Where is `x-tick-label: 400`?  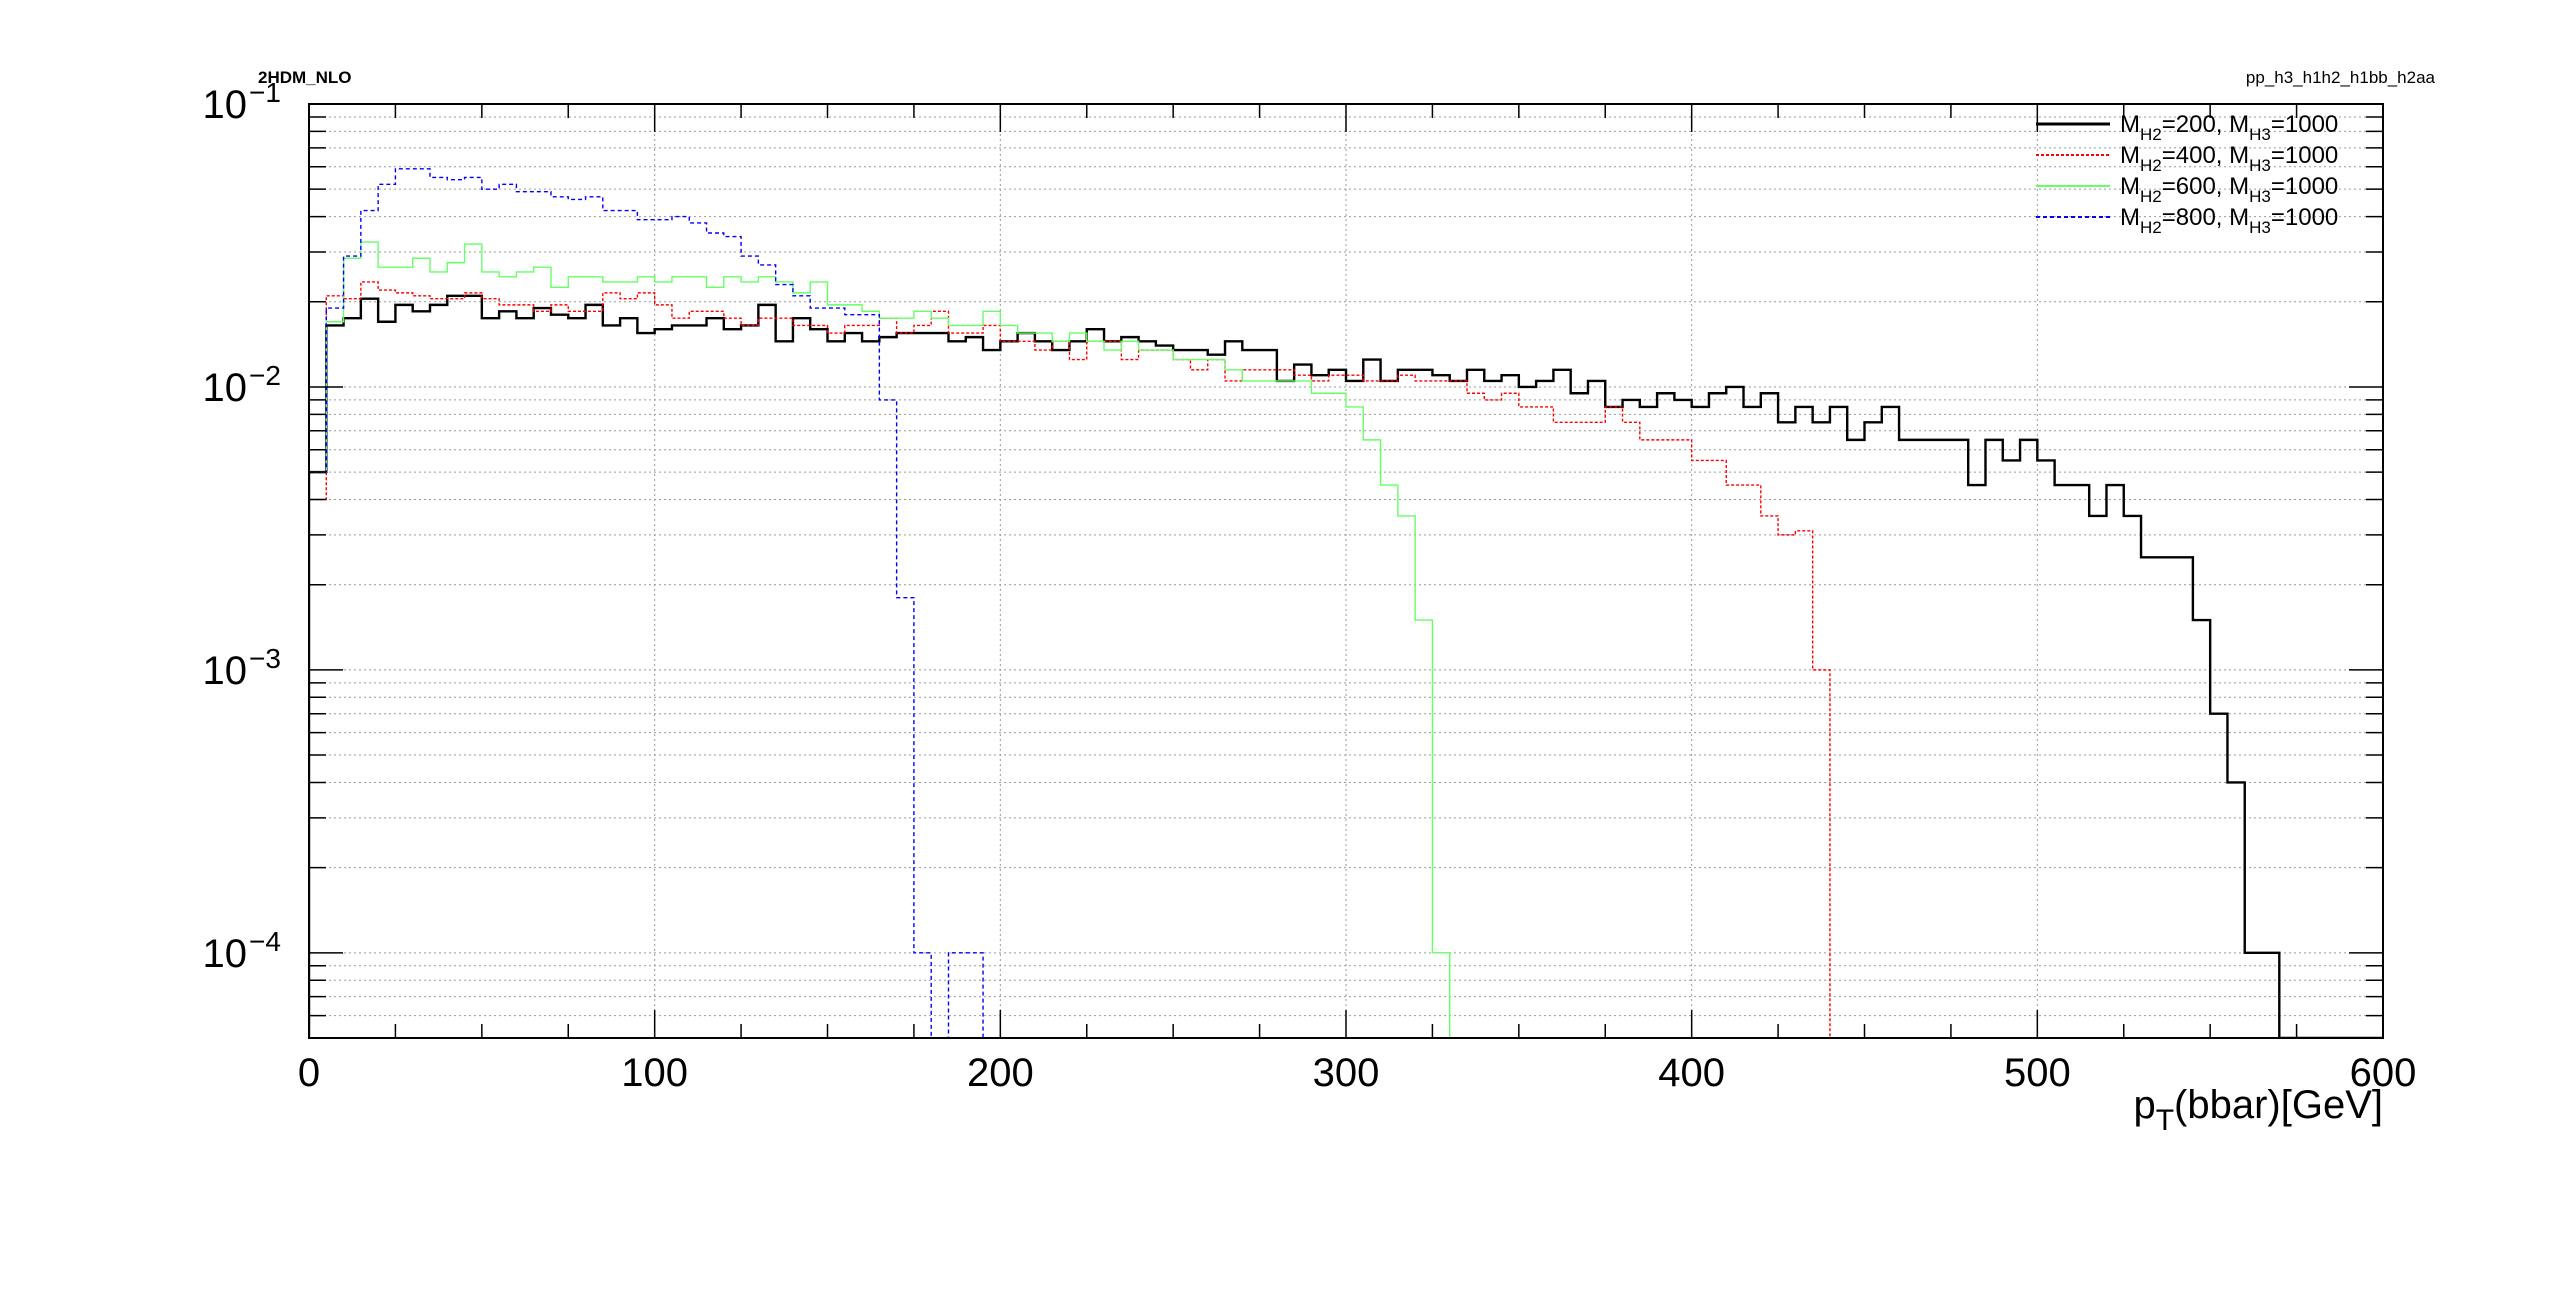
x-tick-label: 400 is located at coordinates (1691, 1073).